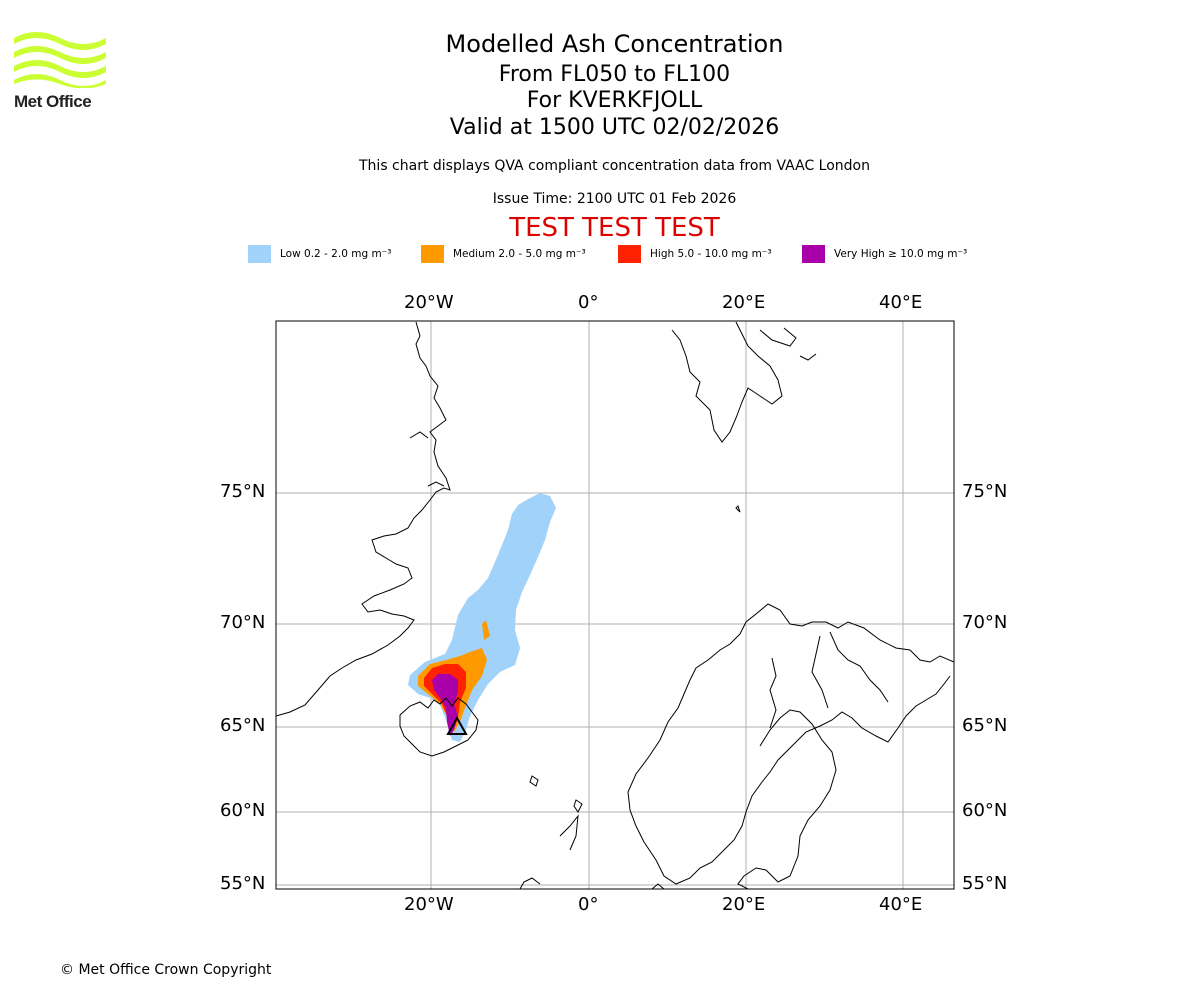 The image size is (1200, 1000). Describe the element at coordinates (243, 810) in the screenshot. I see `lat-tick-left-60n: 60°N` at that location.